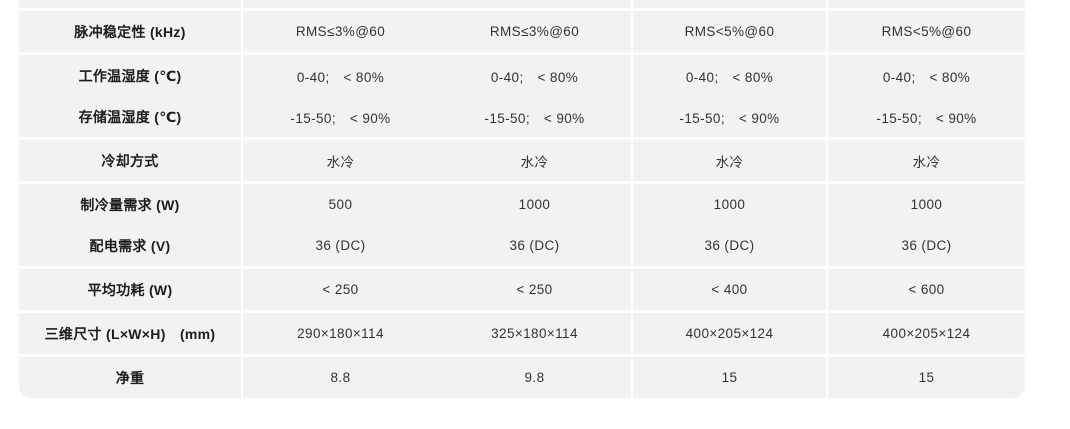 This screenshot has height=429, width=1070. Describe the element at coordinates (131, 4) in the screenshot. I see `partial-label-cell` at that location.